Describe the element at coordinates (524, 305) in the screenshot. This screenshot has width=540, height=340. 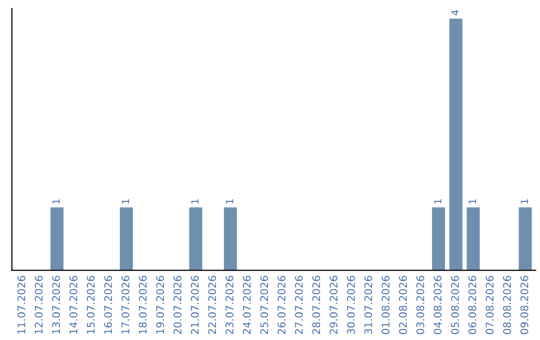
I see `x-tick-label: 09.08.2026` at that location.